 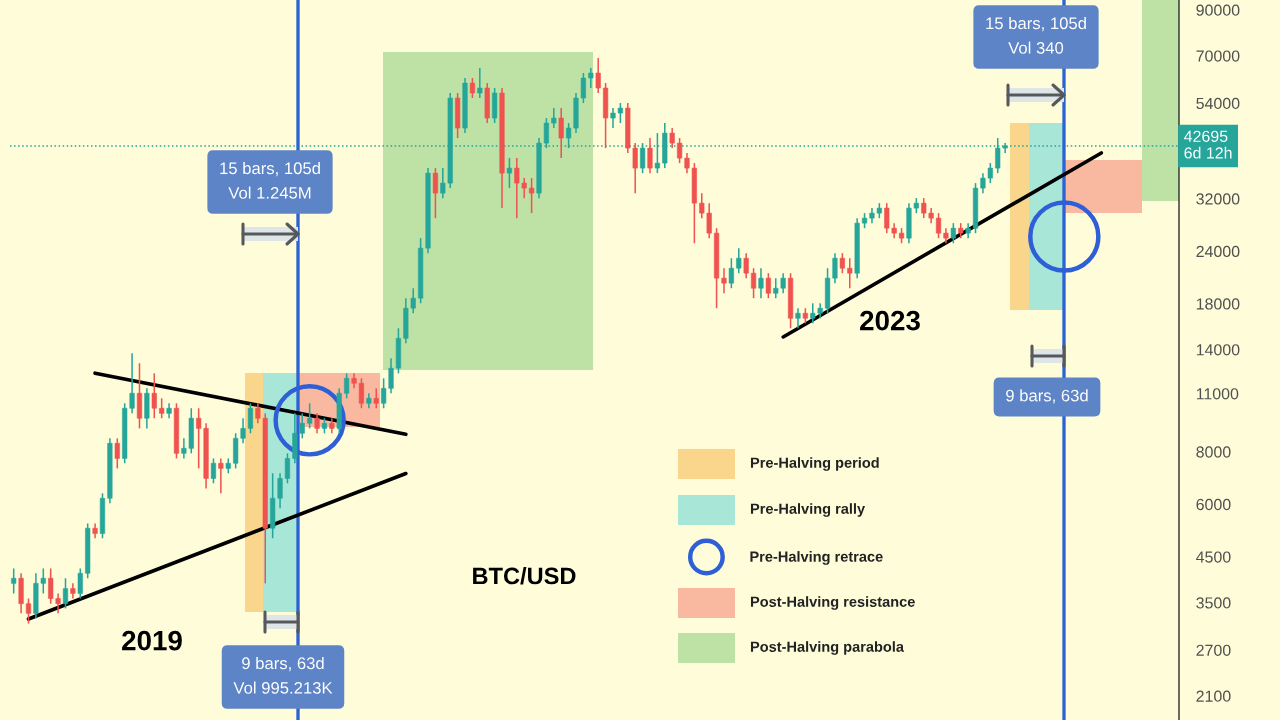 What do you see at coordinates (1218, 251) in the screenshot?
I see `y-tick-label: 24000` at bounding box center [1218, 251].